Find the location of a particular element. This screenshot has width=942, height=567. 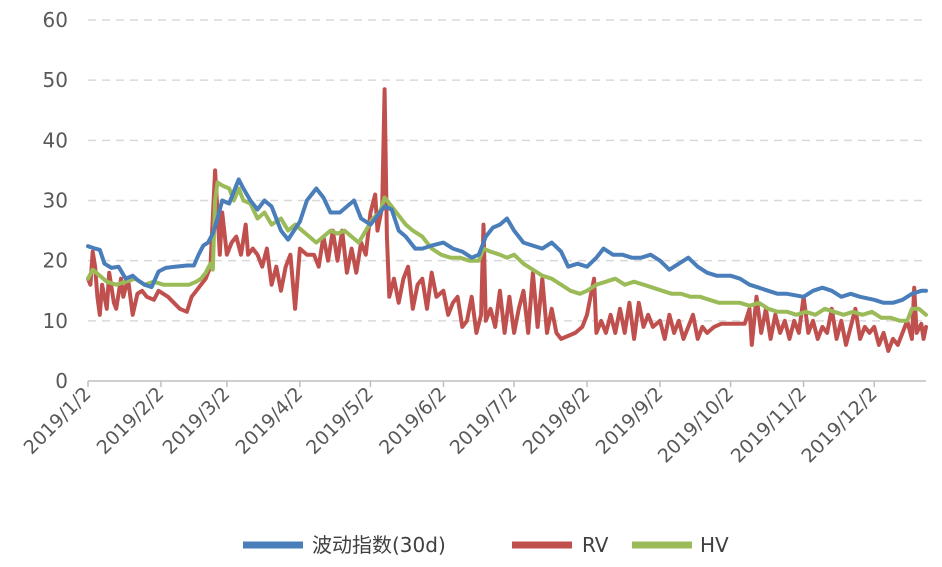

legend-item: 波动指数(30d) is located at coordinates (344, 545).